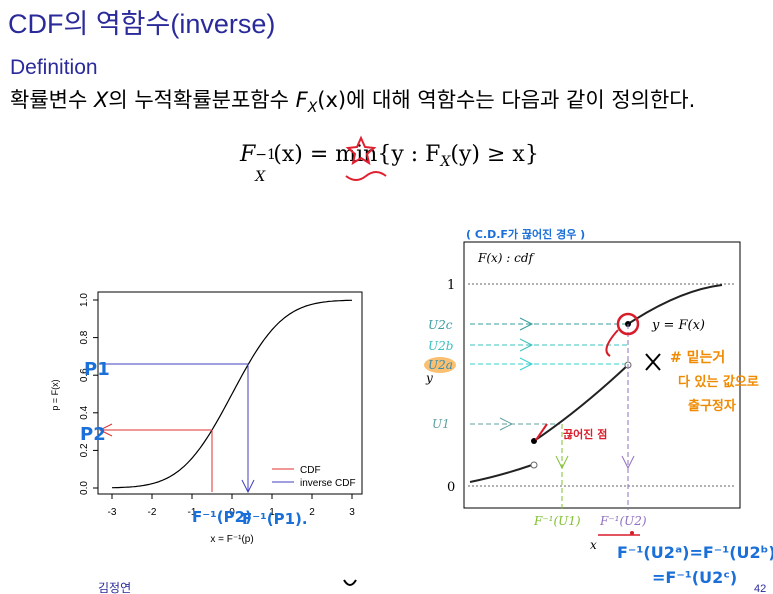  I want to click on slide-title: CDF의 역함수(inverse), so click(142, 24).